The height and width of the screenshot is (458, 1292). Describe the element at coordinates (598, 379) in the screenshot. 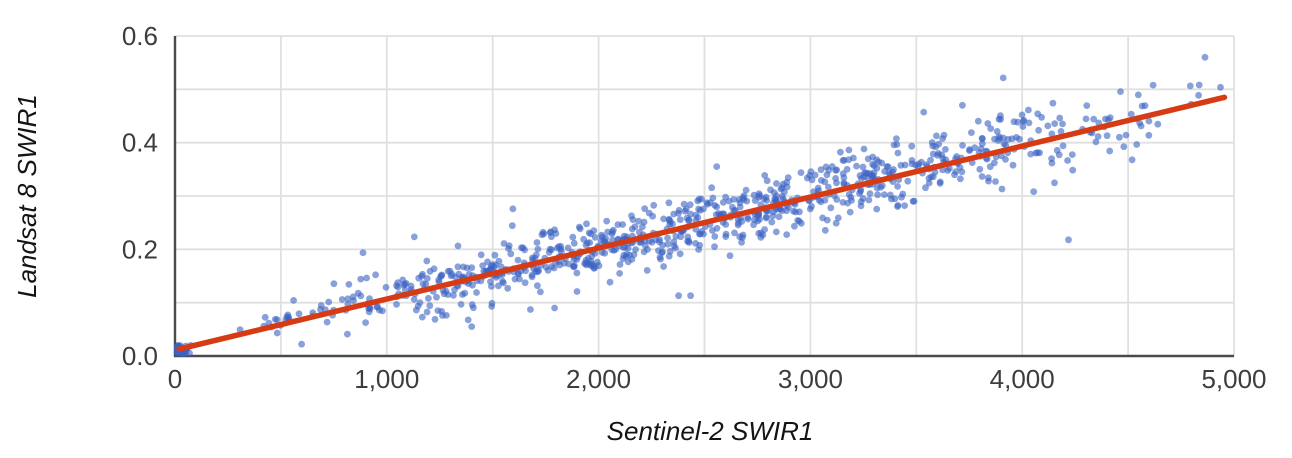

I see `x-tick-label: 2,000` at that location.